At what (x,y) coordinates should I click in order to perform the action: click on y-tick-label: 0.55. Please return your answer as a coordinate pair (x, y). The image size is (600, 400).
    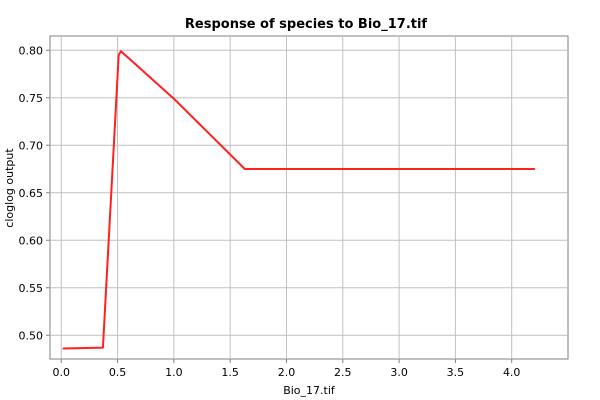
    Looking at the image, I should click on (31, 288).